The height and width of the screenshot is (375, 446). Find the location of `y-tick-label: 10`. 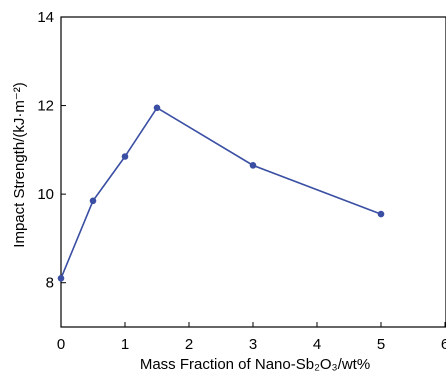

y-tick-label: 10 is located at coordinates (45, 194).